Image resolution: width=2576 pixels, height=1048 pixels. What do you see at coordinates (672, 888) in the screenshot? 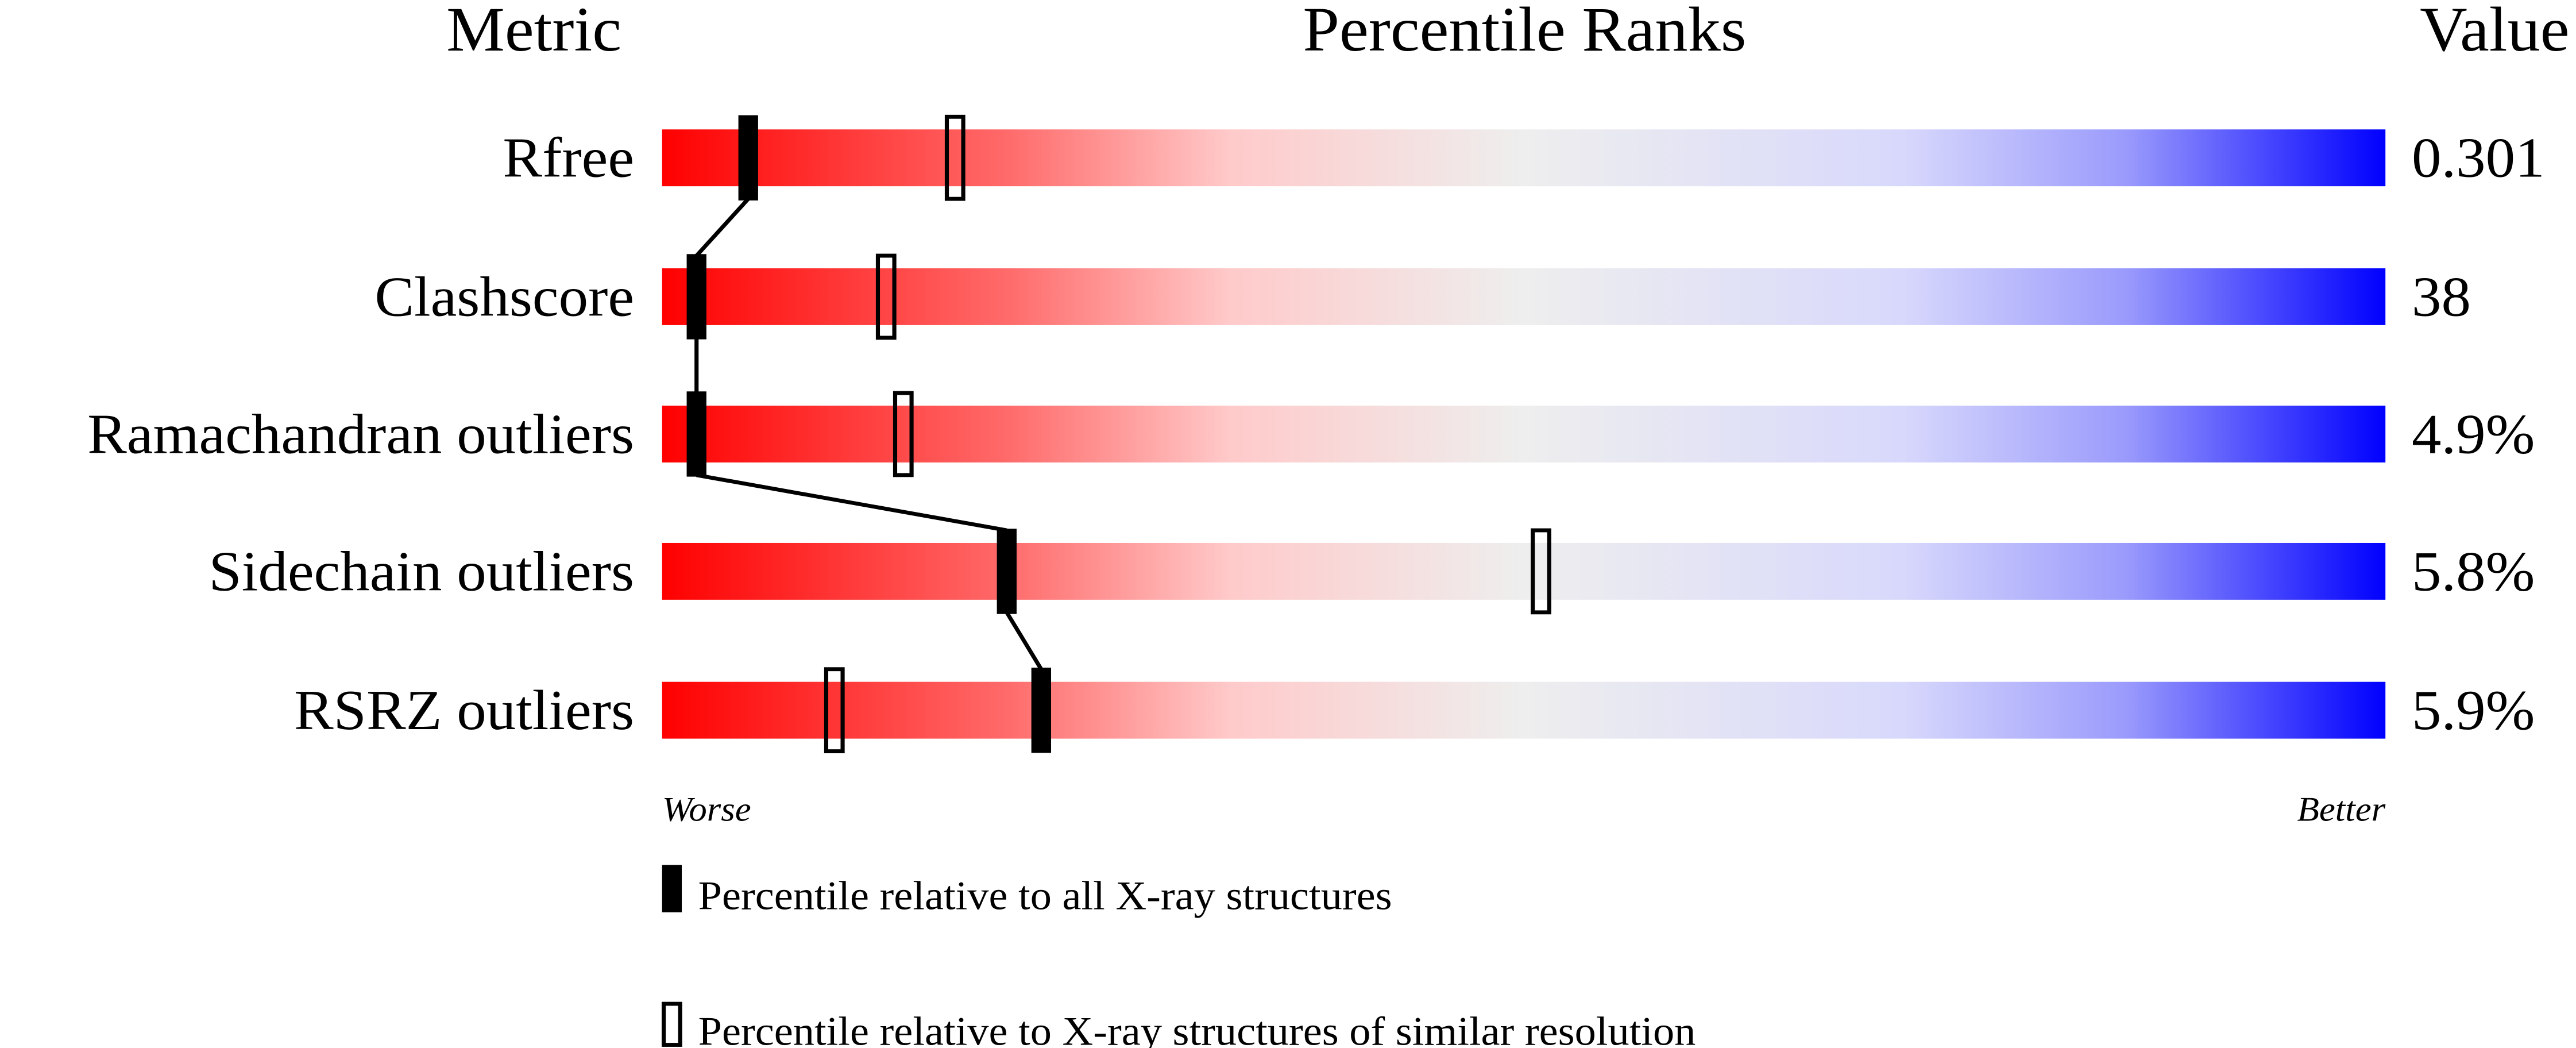
I see `legend-filled-marker-icon` at bounding box center [672, 888].